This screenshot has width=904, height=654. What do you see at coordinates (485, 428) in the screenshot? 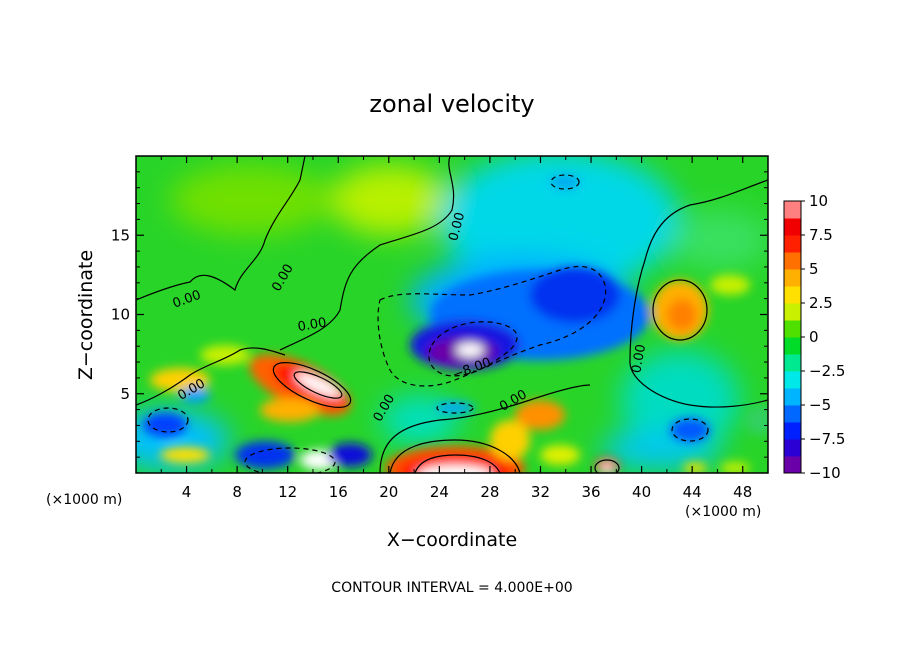
I see `contour-zero-lower` at bounding box center [485, 428].